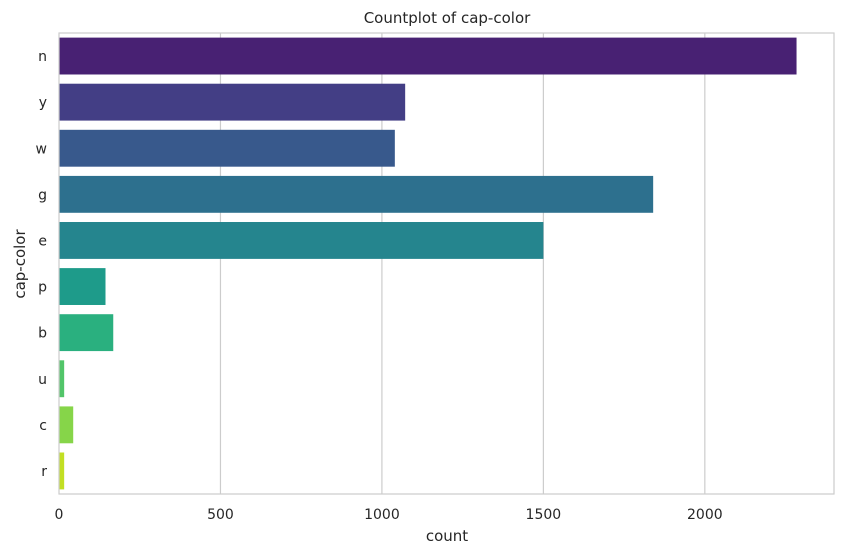 This screenshot has height=556, width=844. What do you see at coordinates (447, 536) in the screenshot?
I see `x-axis-label: count` at bounding box center [447, 536].